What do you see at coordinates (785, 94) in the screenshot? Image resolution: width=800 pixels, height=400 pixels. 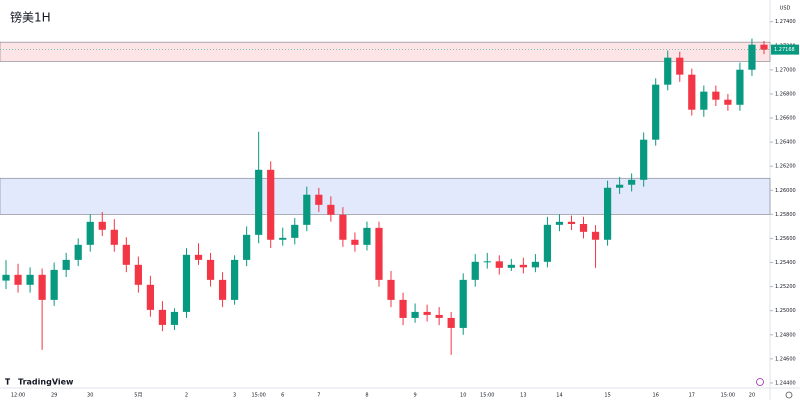 I see `y-tick-label: 1.26800` at bounding box center [785, 94].